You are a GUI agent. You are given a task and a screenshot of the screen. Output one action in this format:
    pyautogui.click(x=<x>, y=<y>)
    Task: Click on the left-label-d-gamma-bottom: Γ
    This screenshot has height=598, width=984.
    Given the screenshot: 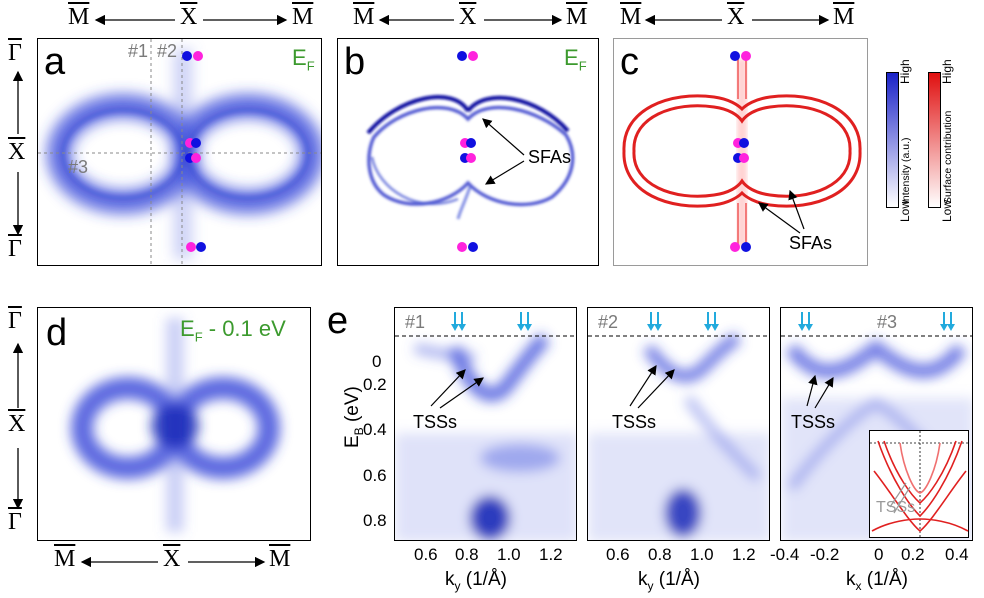 What is the action you would take?
    pyautogui.click(x=15, y=522)
    